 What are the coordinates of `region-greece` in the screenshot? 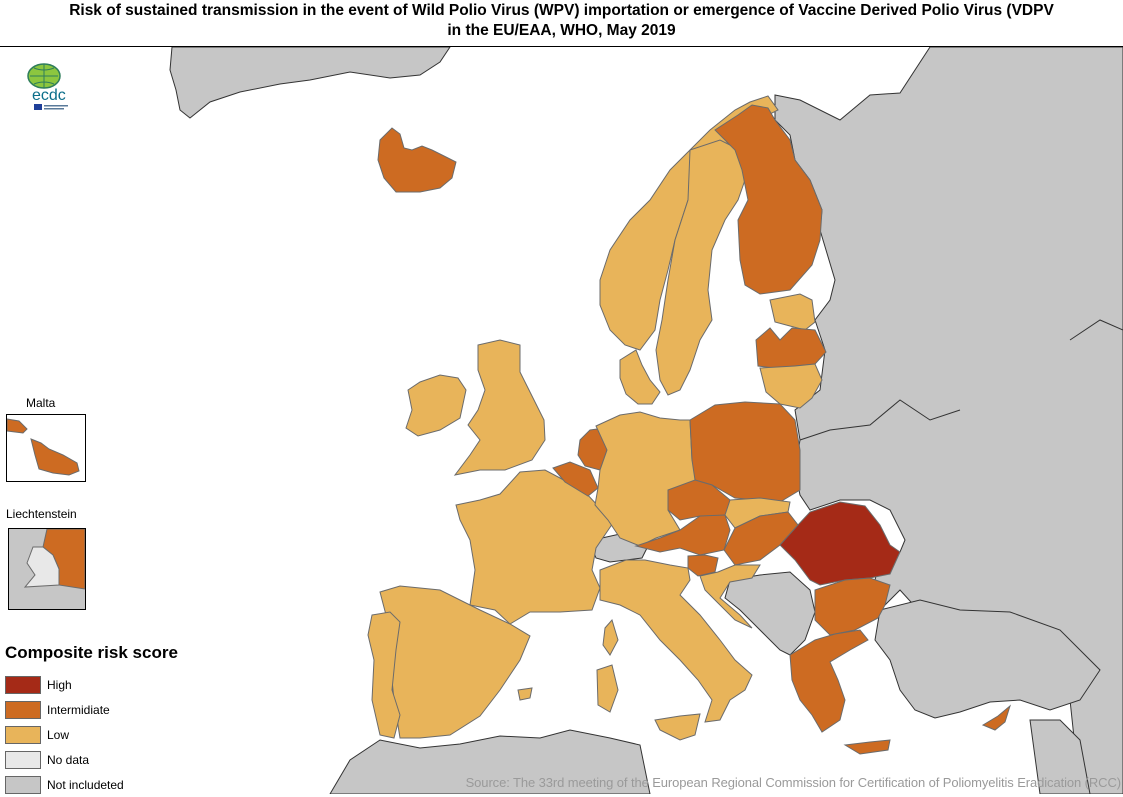 It's located at (829, 681).